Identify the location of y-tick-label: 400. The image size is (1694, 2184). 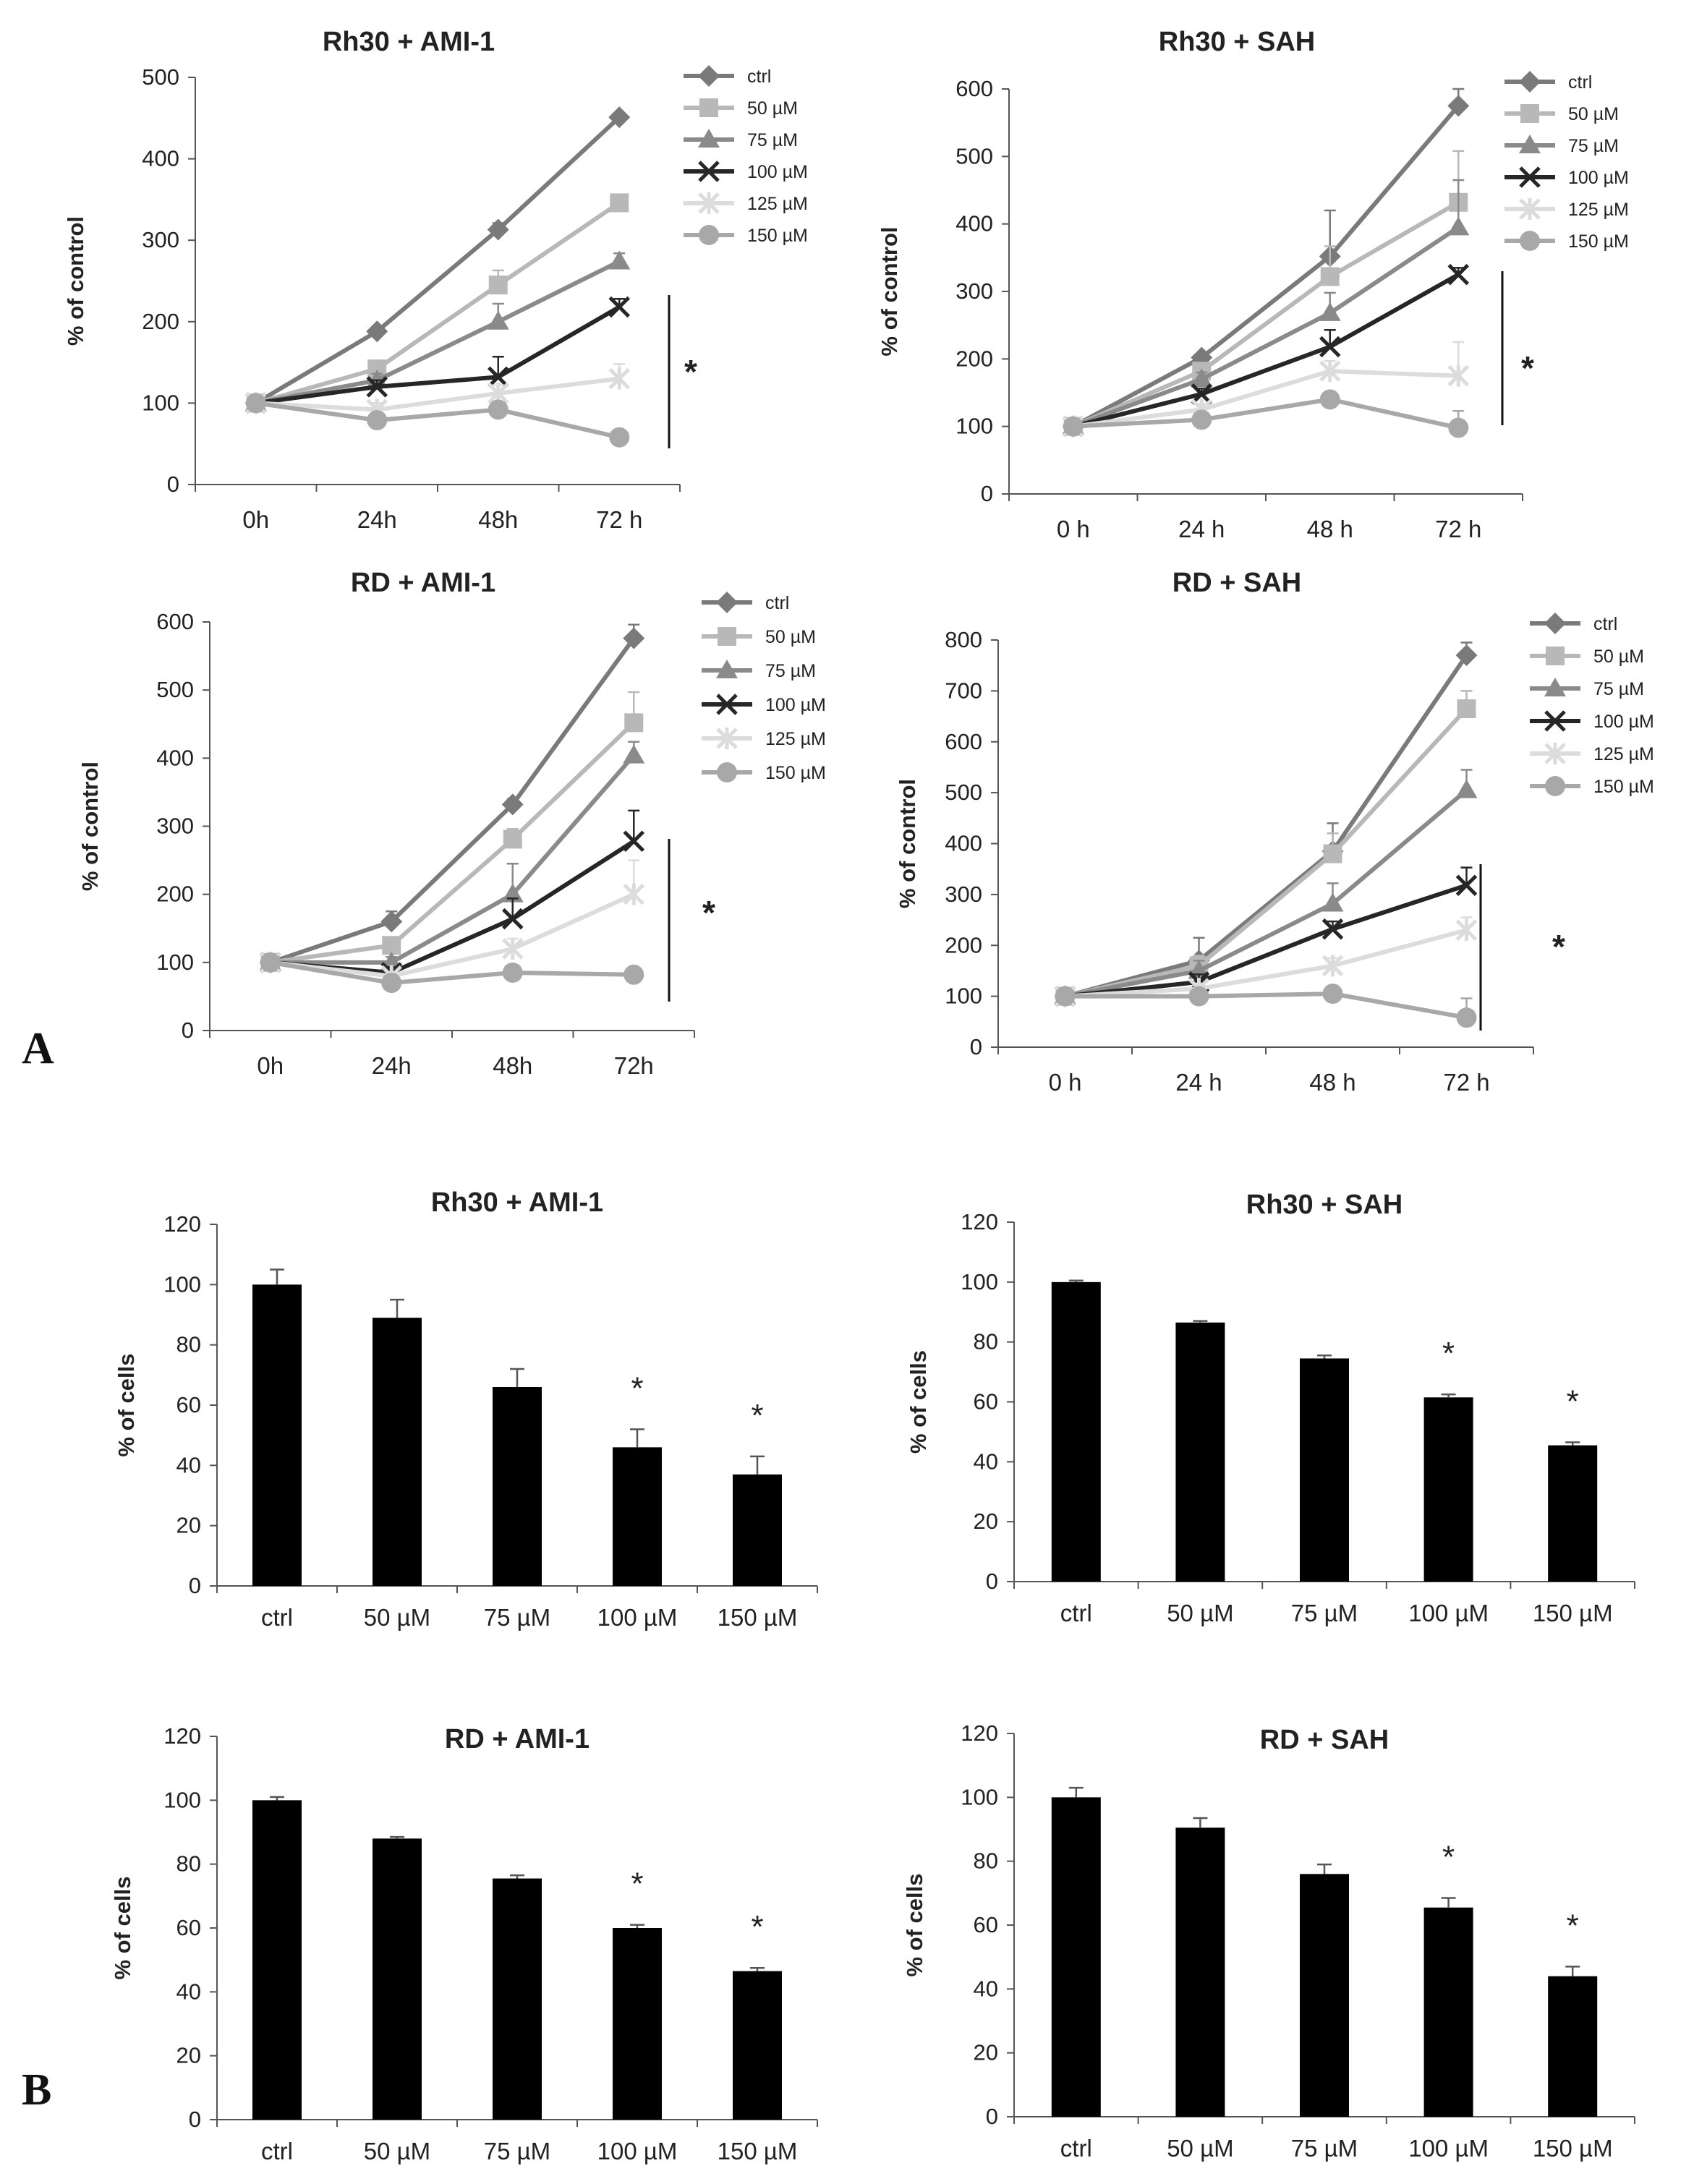
(175, 757).